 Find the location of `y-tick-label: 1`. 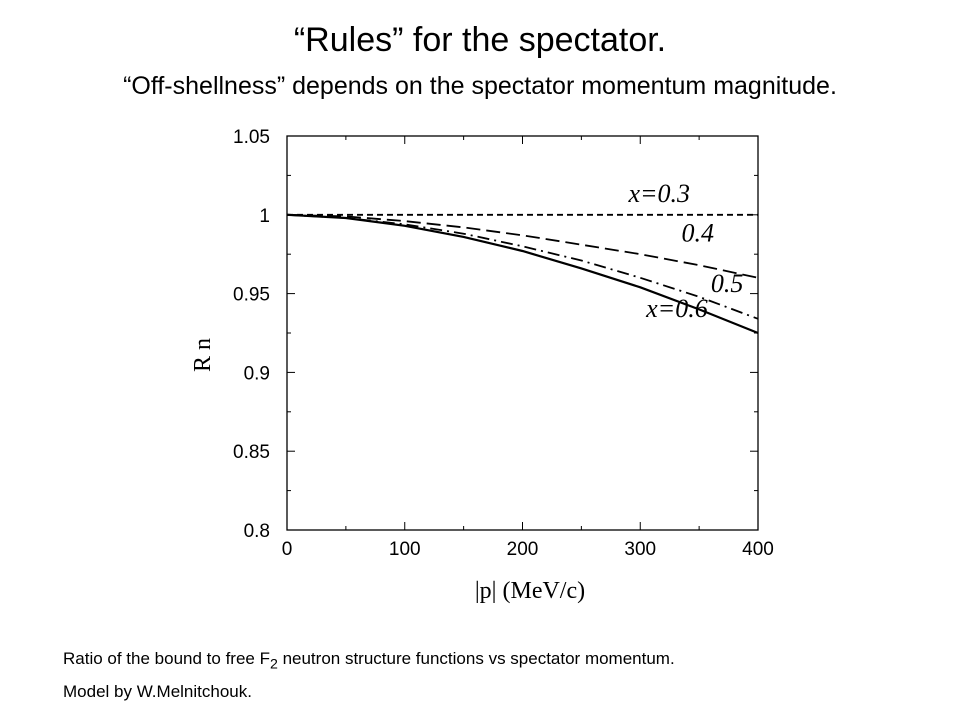

y-tick-label: 1 is located at coordinates (264, 216).